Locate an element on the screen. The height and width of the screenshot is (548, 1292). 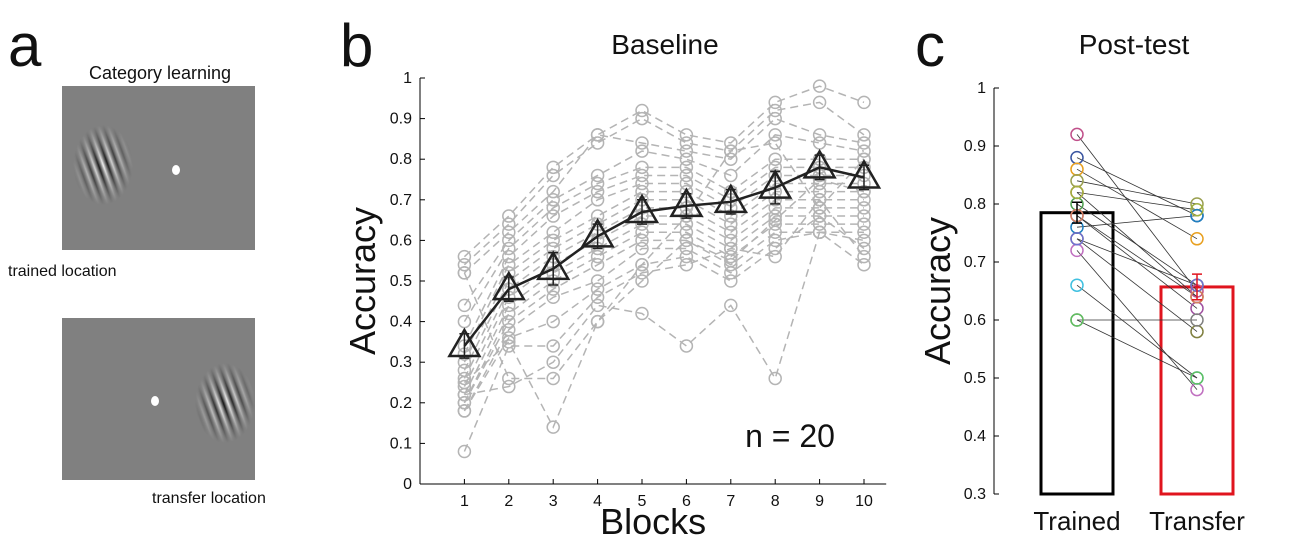
x-tick-label: 9 is located at coordinates (819, 501).